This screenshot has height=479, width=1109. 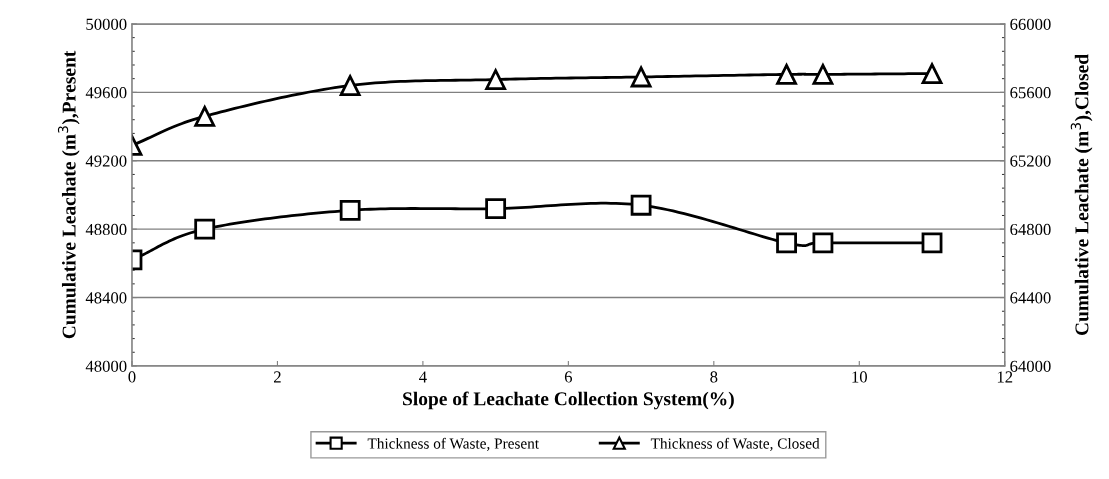 I want to click on y-tick-label: 49200, so click(x=106, y=161).